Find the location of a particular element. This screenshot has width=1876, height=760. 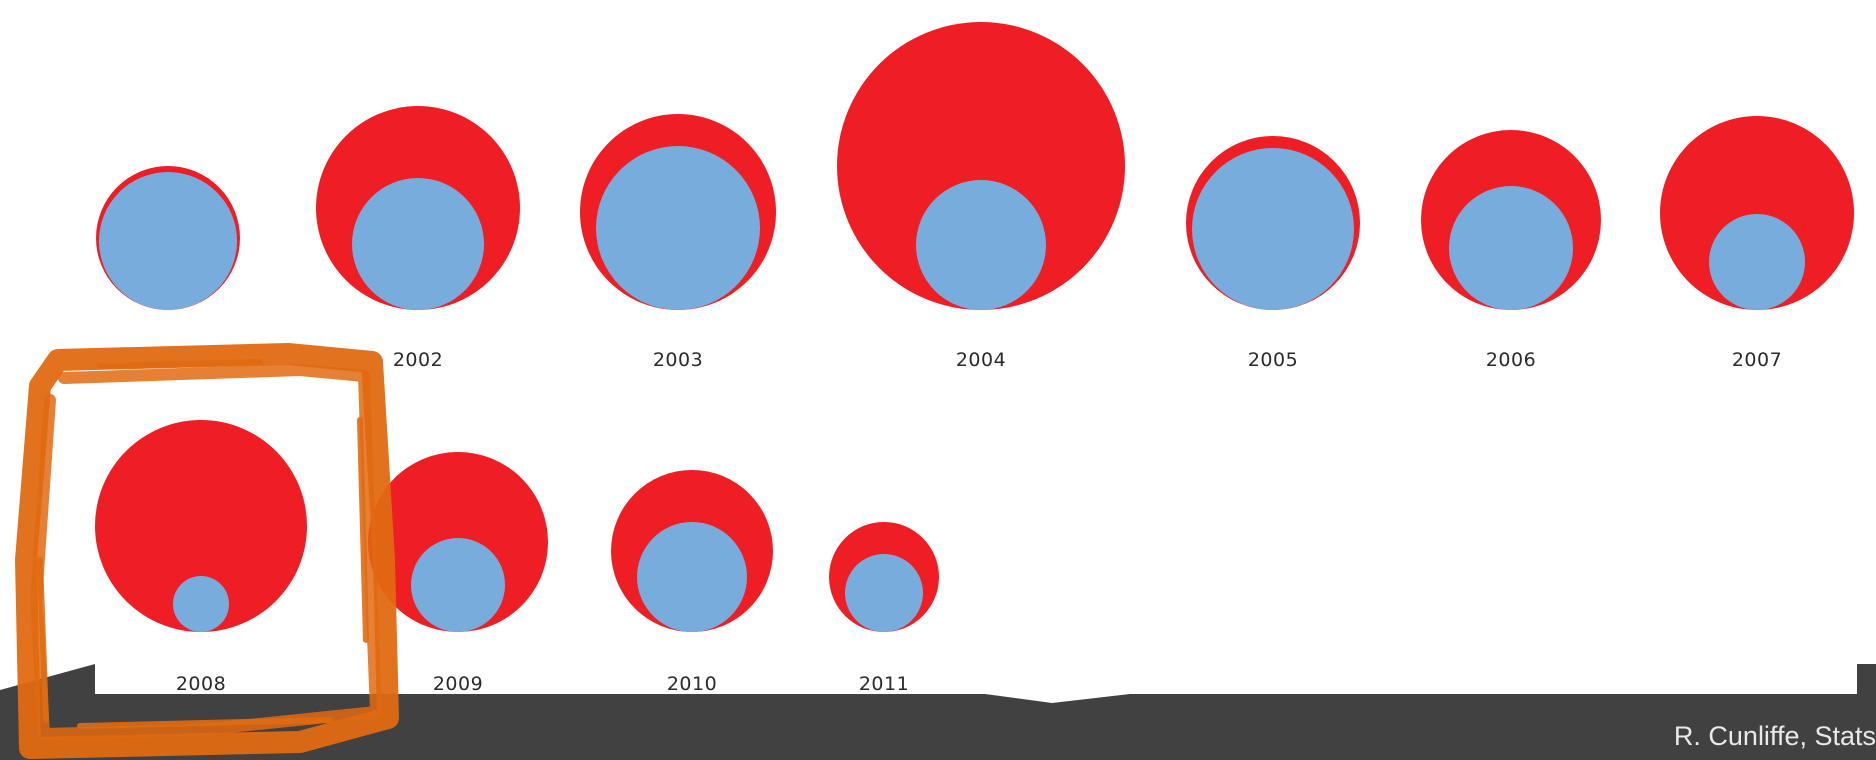

outer-circle-2008 is located at coordinates (201, 526).